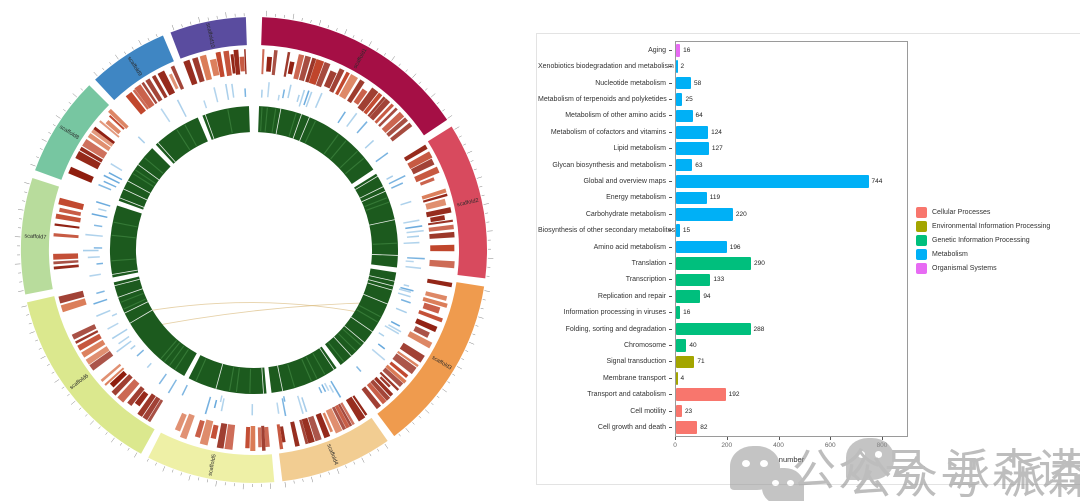 This screenshot has height=501, width=1080. What do you see at coordinates (728, 427) in the screenshot?
I see `chart-row: Cell growth and death 82` at bounding box center [728, 427].